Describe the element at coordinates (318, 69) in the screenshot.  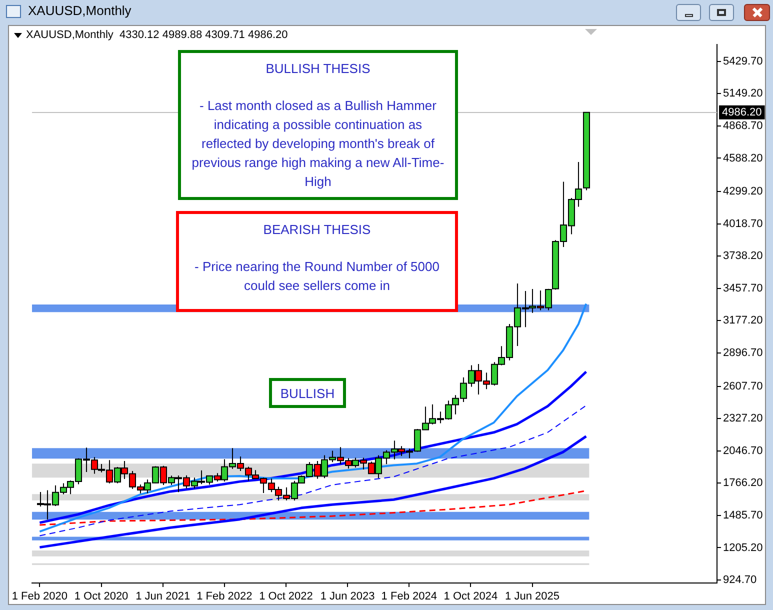
I see `annotation: BULLISH THESIS` at that location.